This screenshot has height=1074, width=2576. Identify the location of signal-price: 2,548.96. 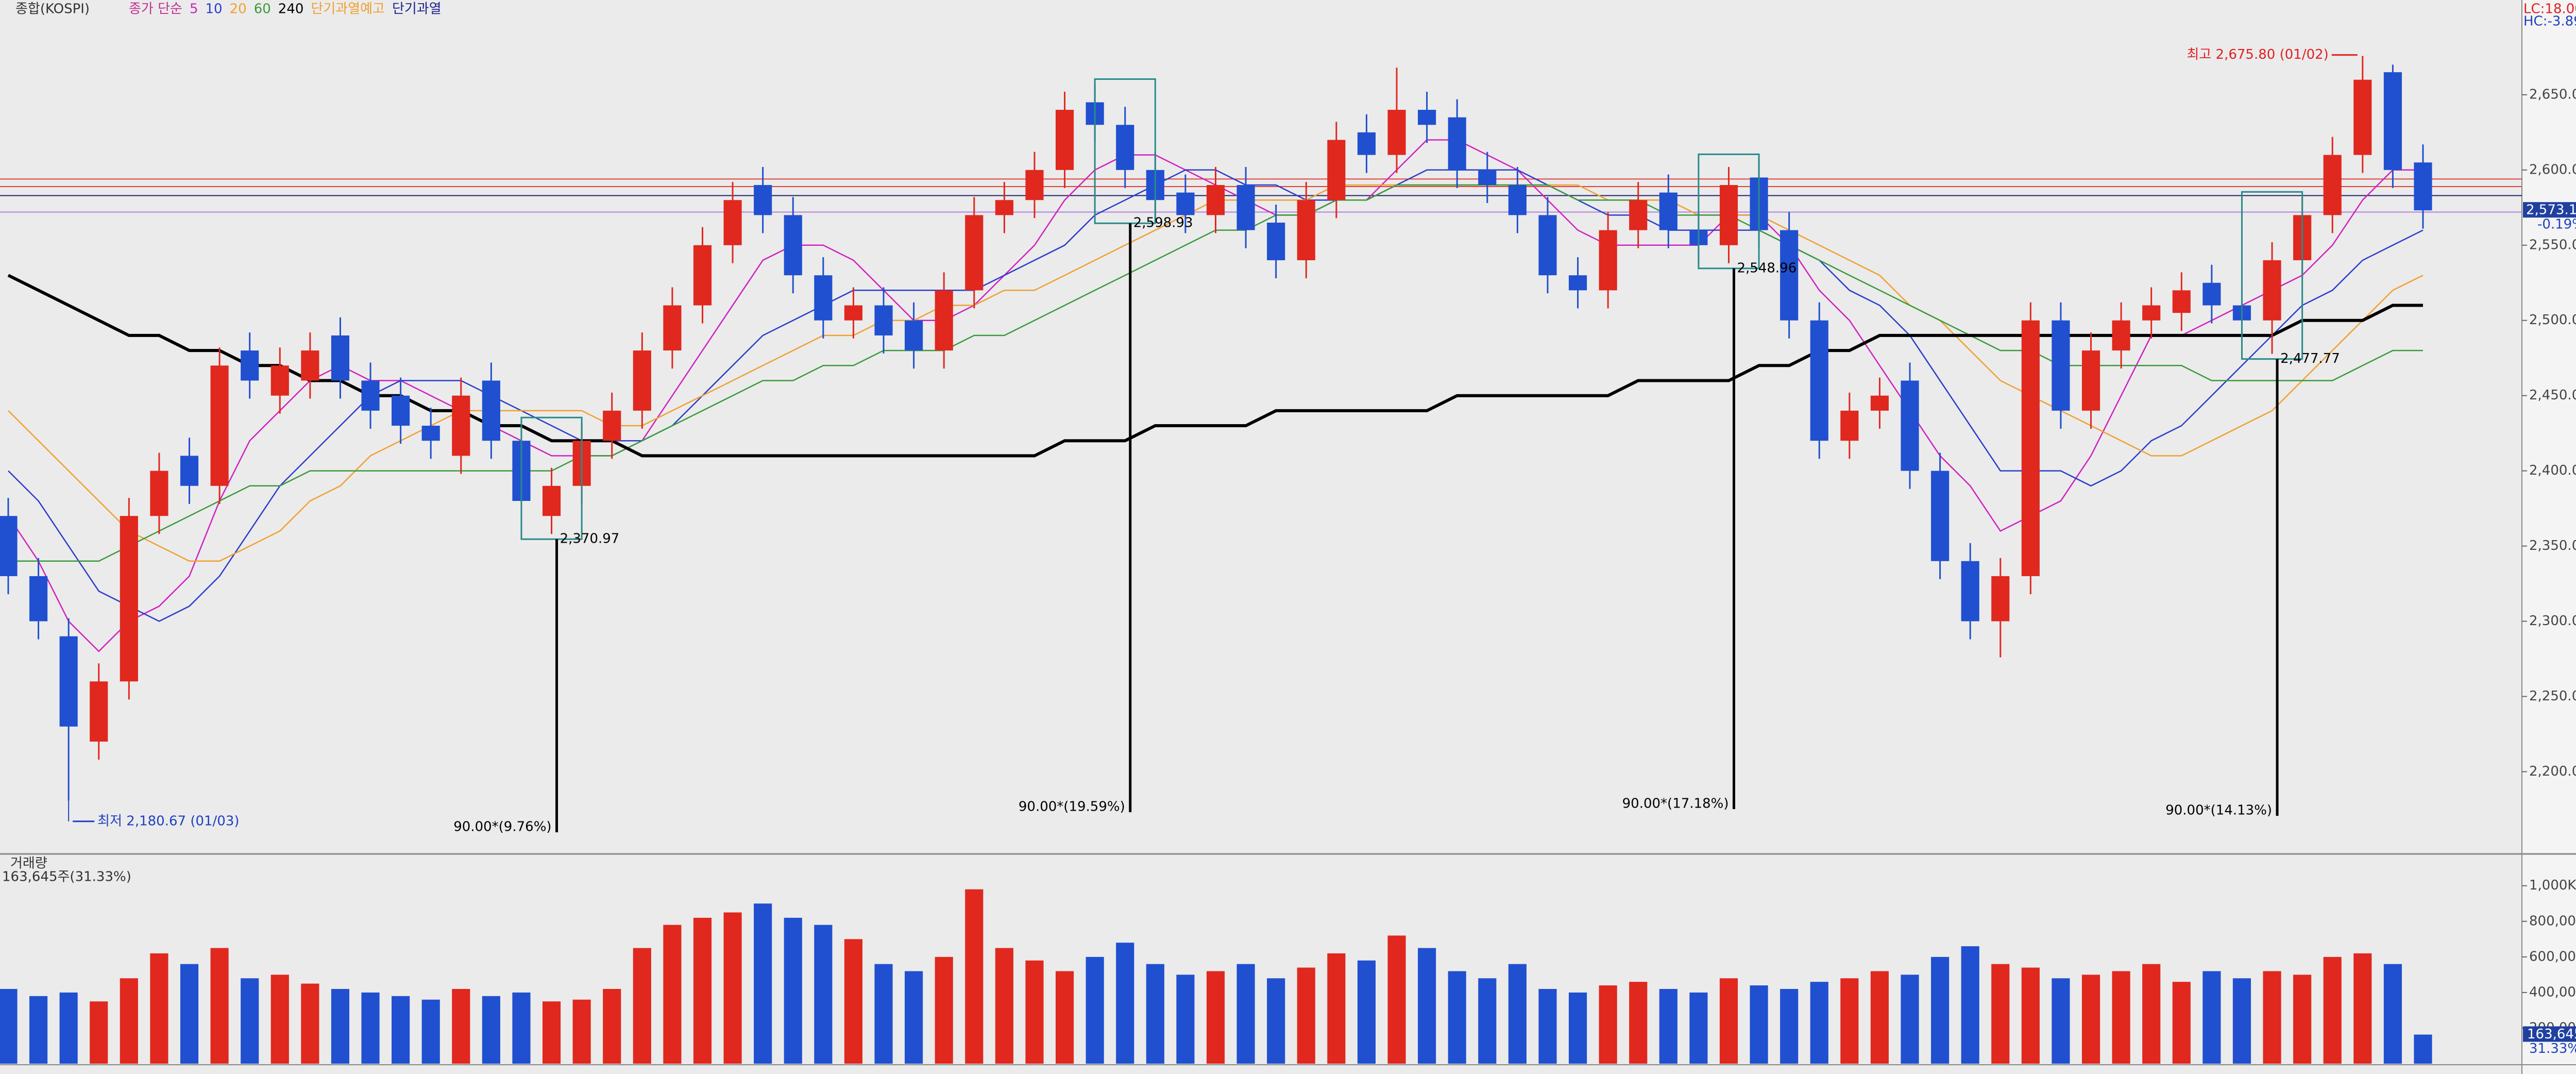
(1767, 268).